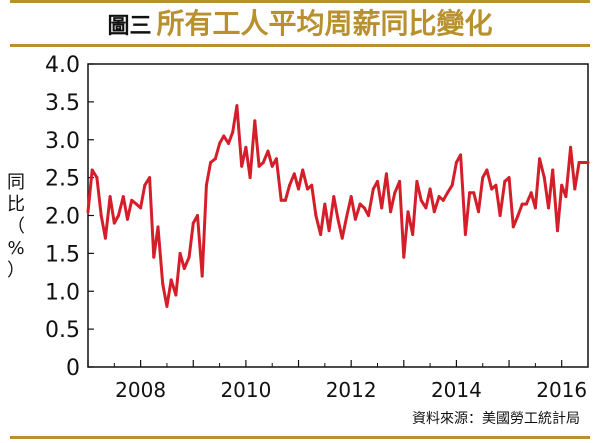  Describe the element at coordinates (300, 45) in the screenshot. I see `title-rule` at that location.